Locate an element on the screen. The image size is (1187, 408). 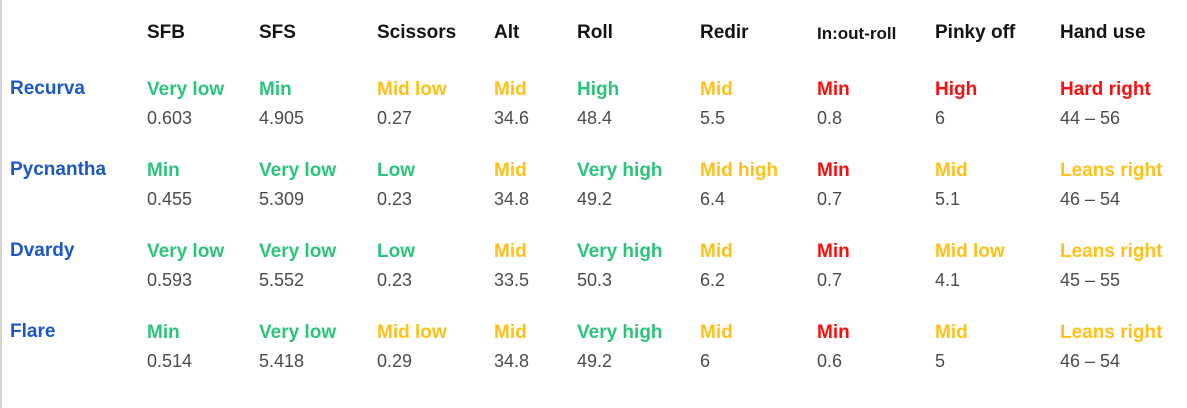
metric-cell-recurva-scissors: Mid low 0.27 is located at coordinates (435, 92).